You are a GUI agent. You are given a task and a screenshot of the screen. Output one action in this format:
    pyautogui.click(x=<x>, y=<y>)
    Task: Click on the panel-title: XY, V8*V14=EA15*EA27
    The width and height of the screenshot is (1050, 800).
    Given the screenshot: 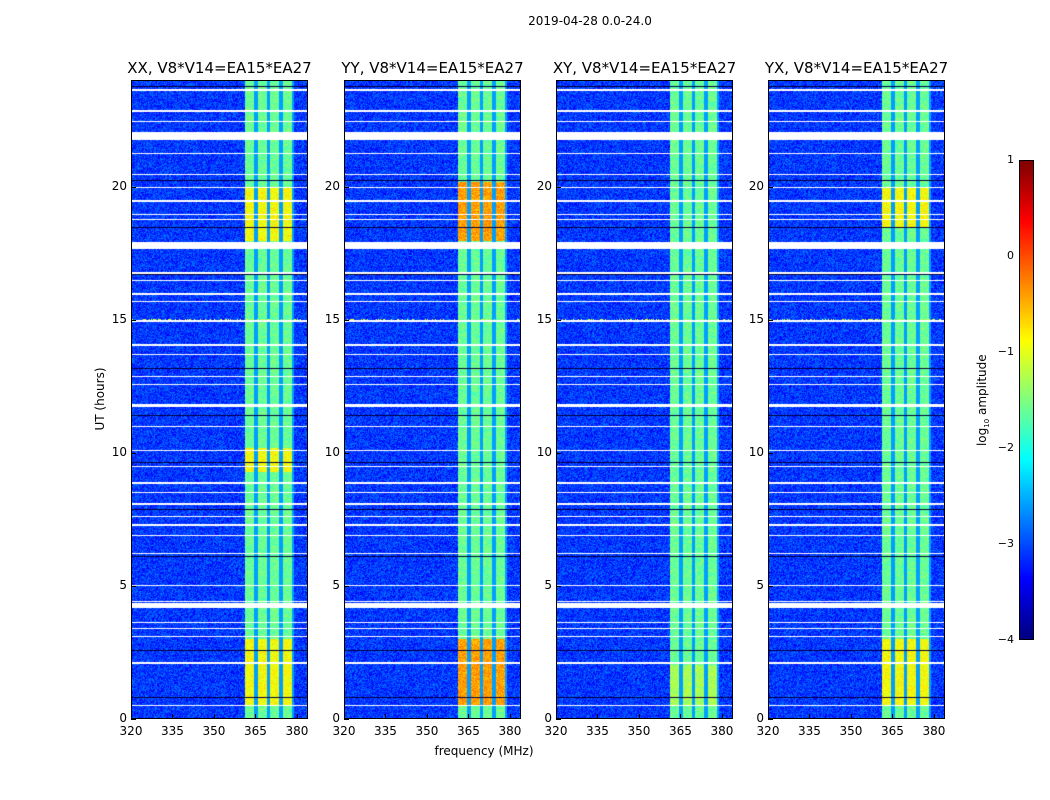 What is the action you would take?
    pyautogui.click(x=644, y=68)
    